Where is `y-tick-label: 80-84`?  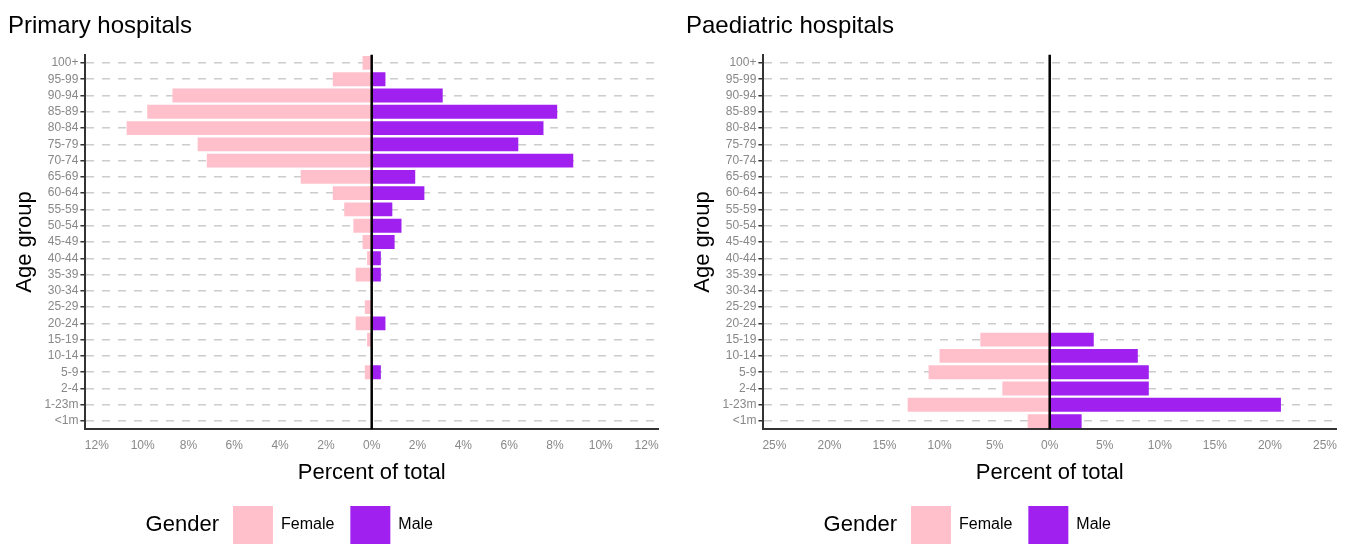
y-tick-label: 80-84 is located at coordinates (741, 127).